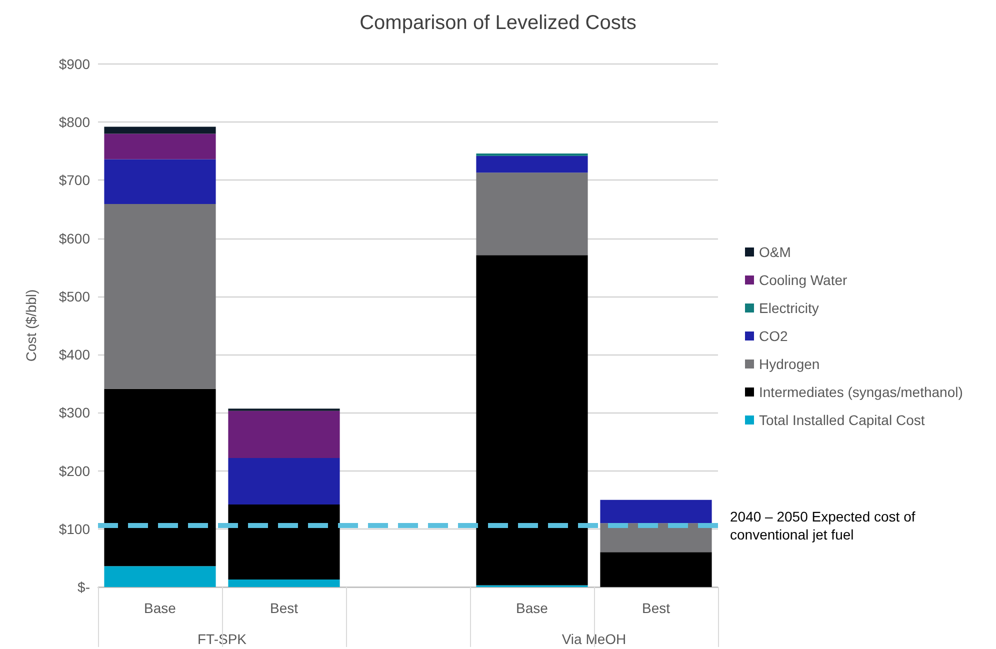 The height and width of the screenshot is (649, 996). Describe the element at coordinates (74, 238) in the screenshot. I see `y-tick-label: $600` at that location.